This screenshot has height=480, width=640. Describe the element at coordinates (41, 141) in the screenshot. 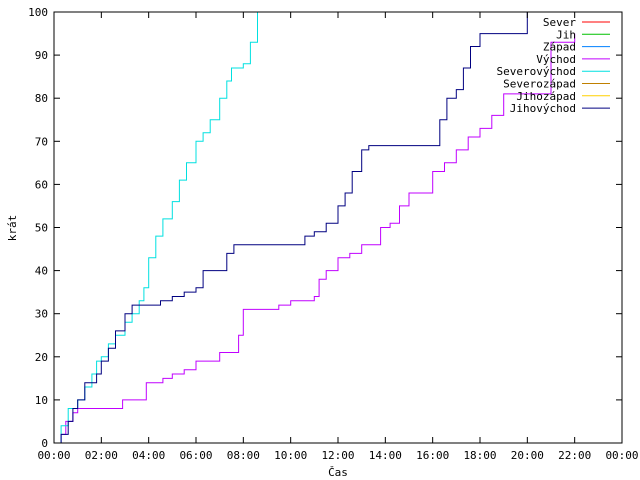

I see `y-tick-label: 70` at that location.